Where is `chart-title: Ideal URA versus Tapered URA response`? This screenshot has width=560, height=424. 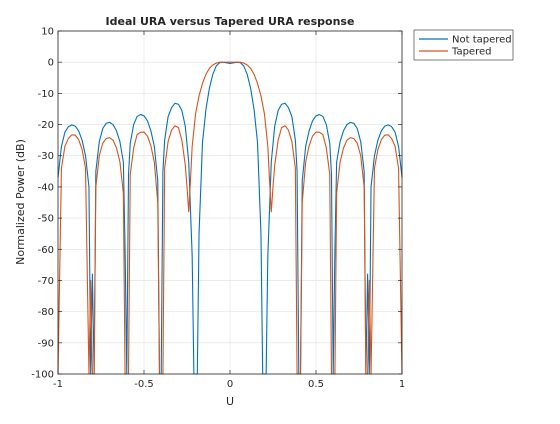 chart-title: Ideal URA versus Tapered URA response is located at coordinates (230, 21).